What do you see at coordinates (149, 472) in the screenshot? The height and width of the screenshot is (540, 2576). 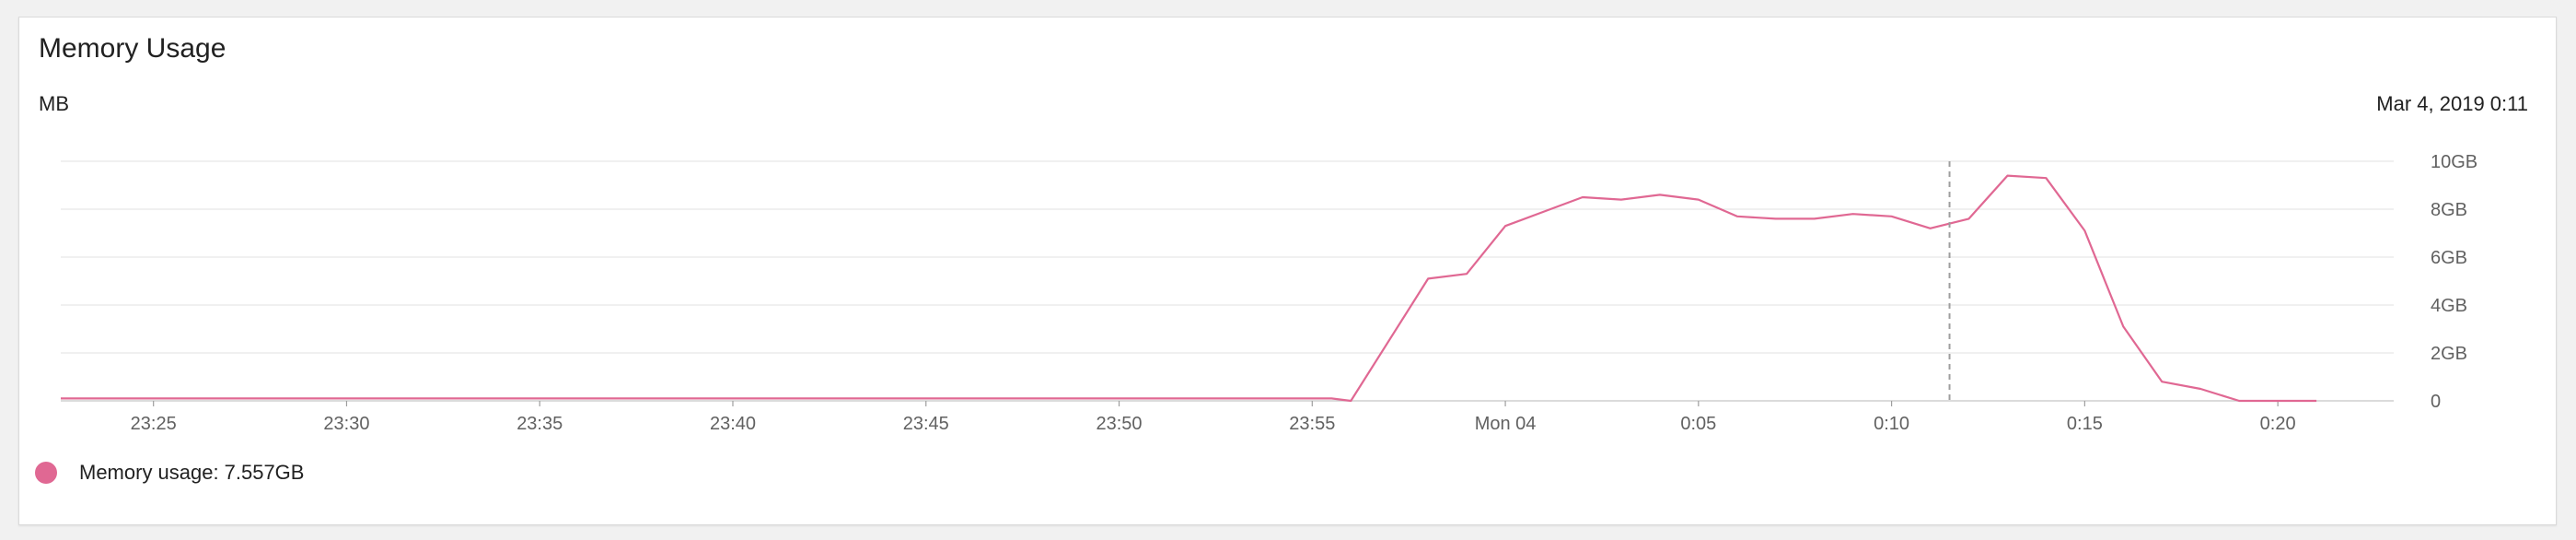 I see `legend-label: Memory usage:` at bounding box center [149, 472].